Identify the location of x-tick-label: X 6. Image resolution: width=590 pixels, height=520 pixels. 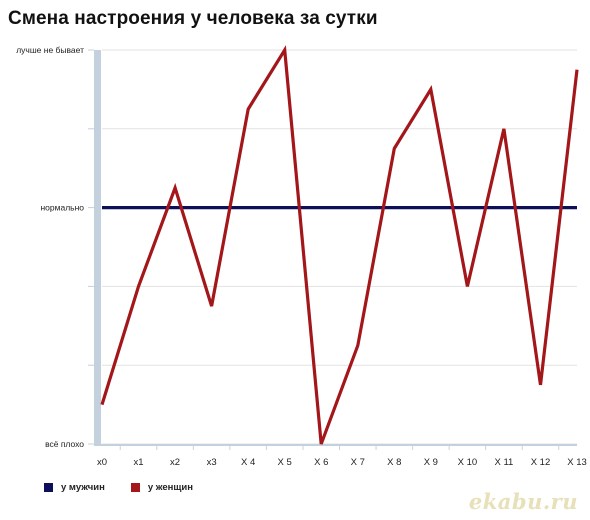
(321, 462).